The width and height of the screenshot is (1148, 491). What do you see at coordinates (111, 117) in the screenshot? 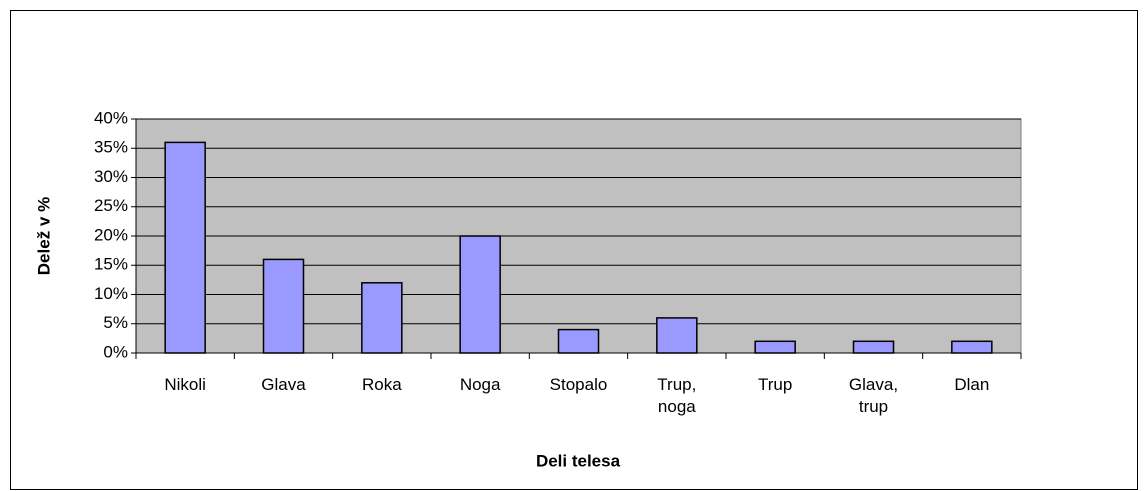
I see `y-tick-label: 40%` at bounding box center [111, 117].